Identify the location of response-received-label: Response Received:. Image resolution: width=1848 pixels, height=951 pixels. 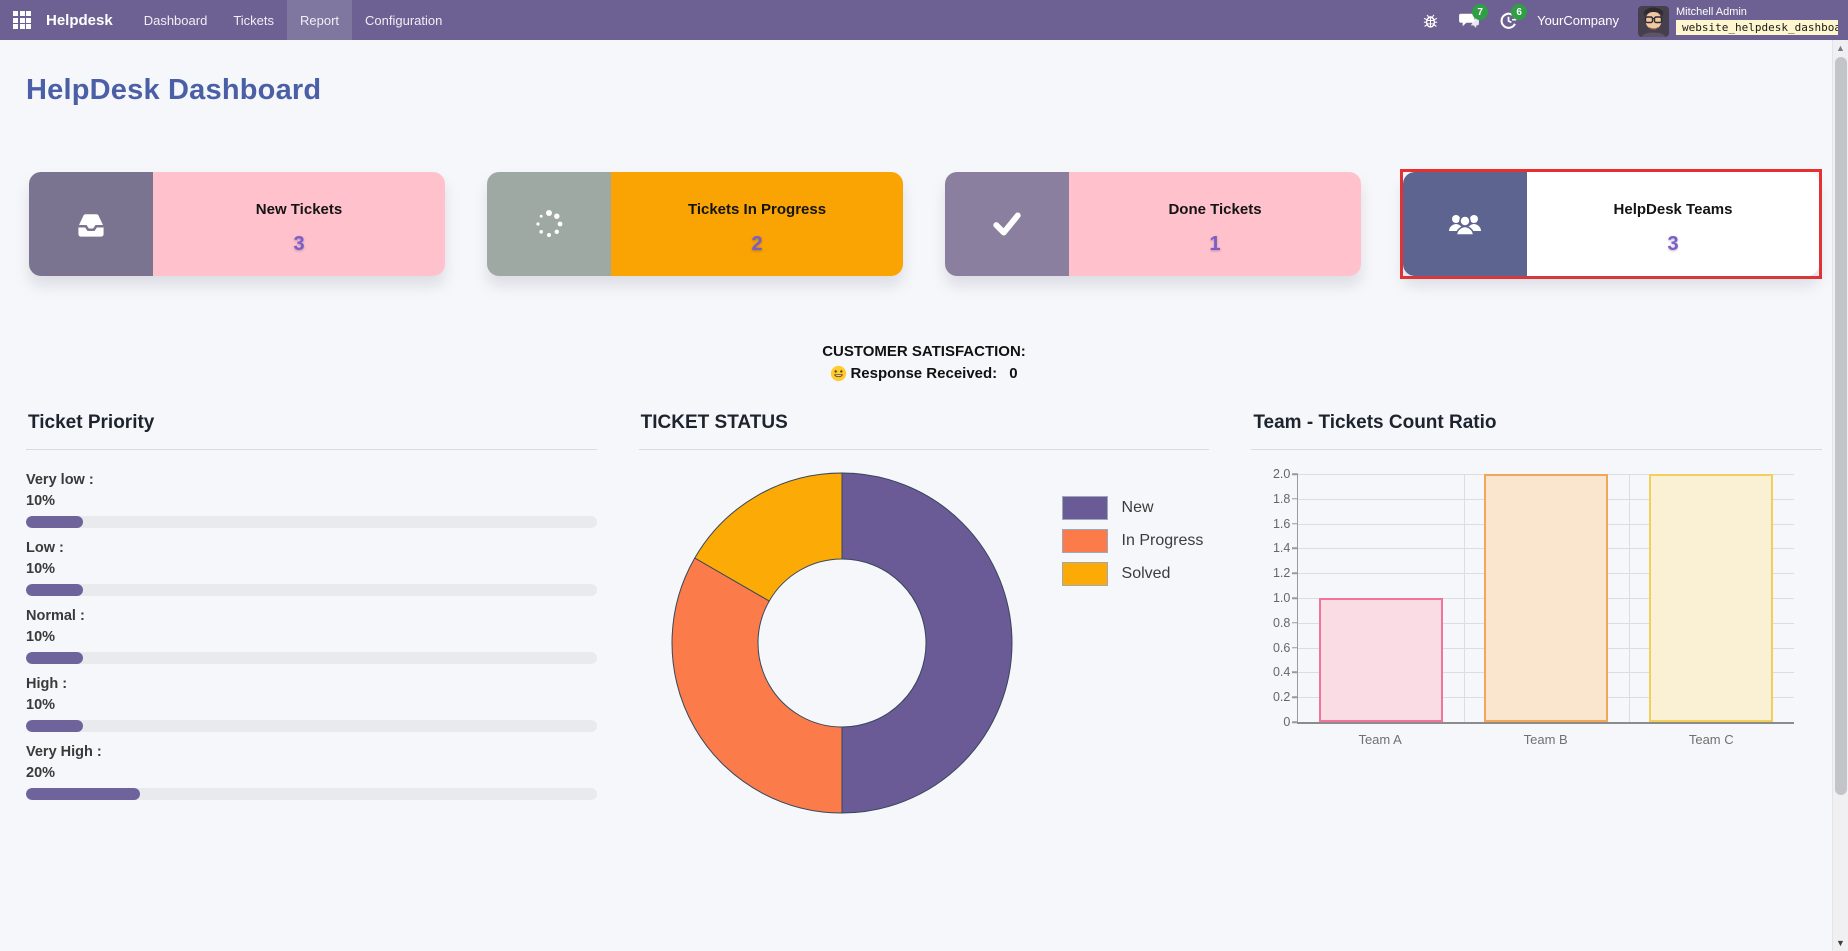
(924, 373).